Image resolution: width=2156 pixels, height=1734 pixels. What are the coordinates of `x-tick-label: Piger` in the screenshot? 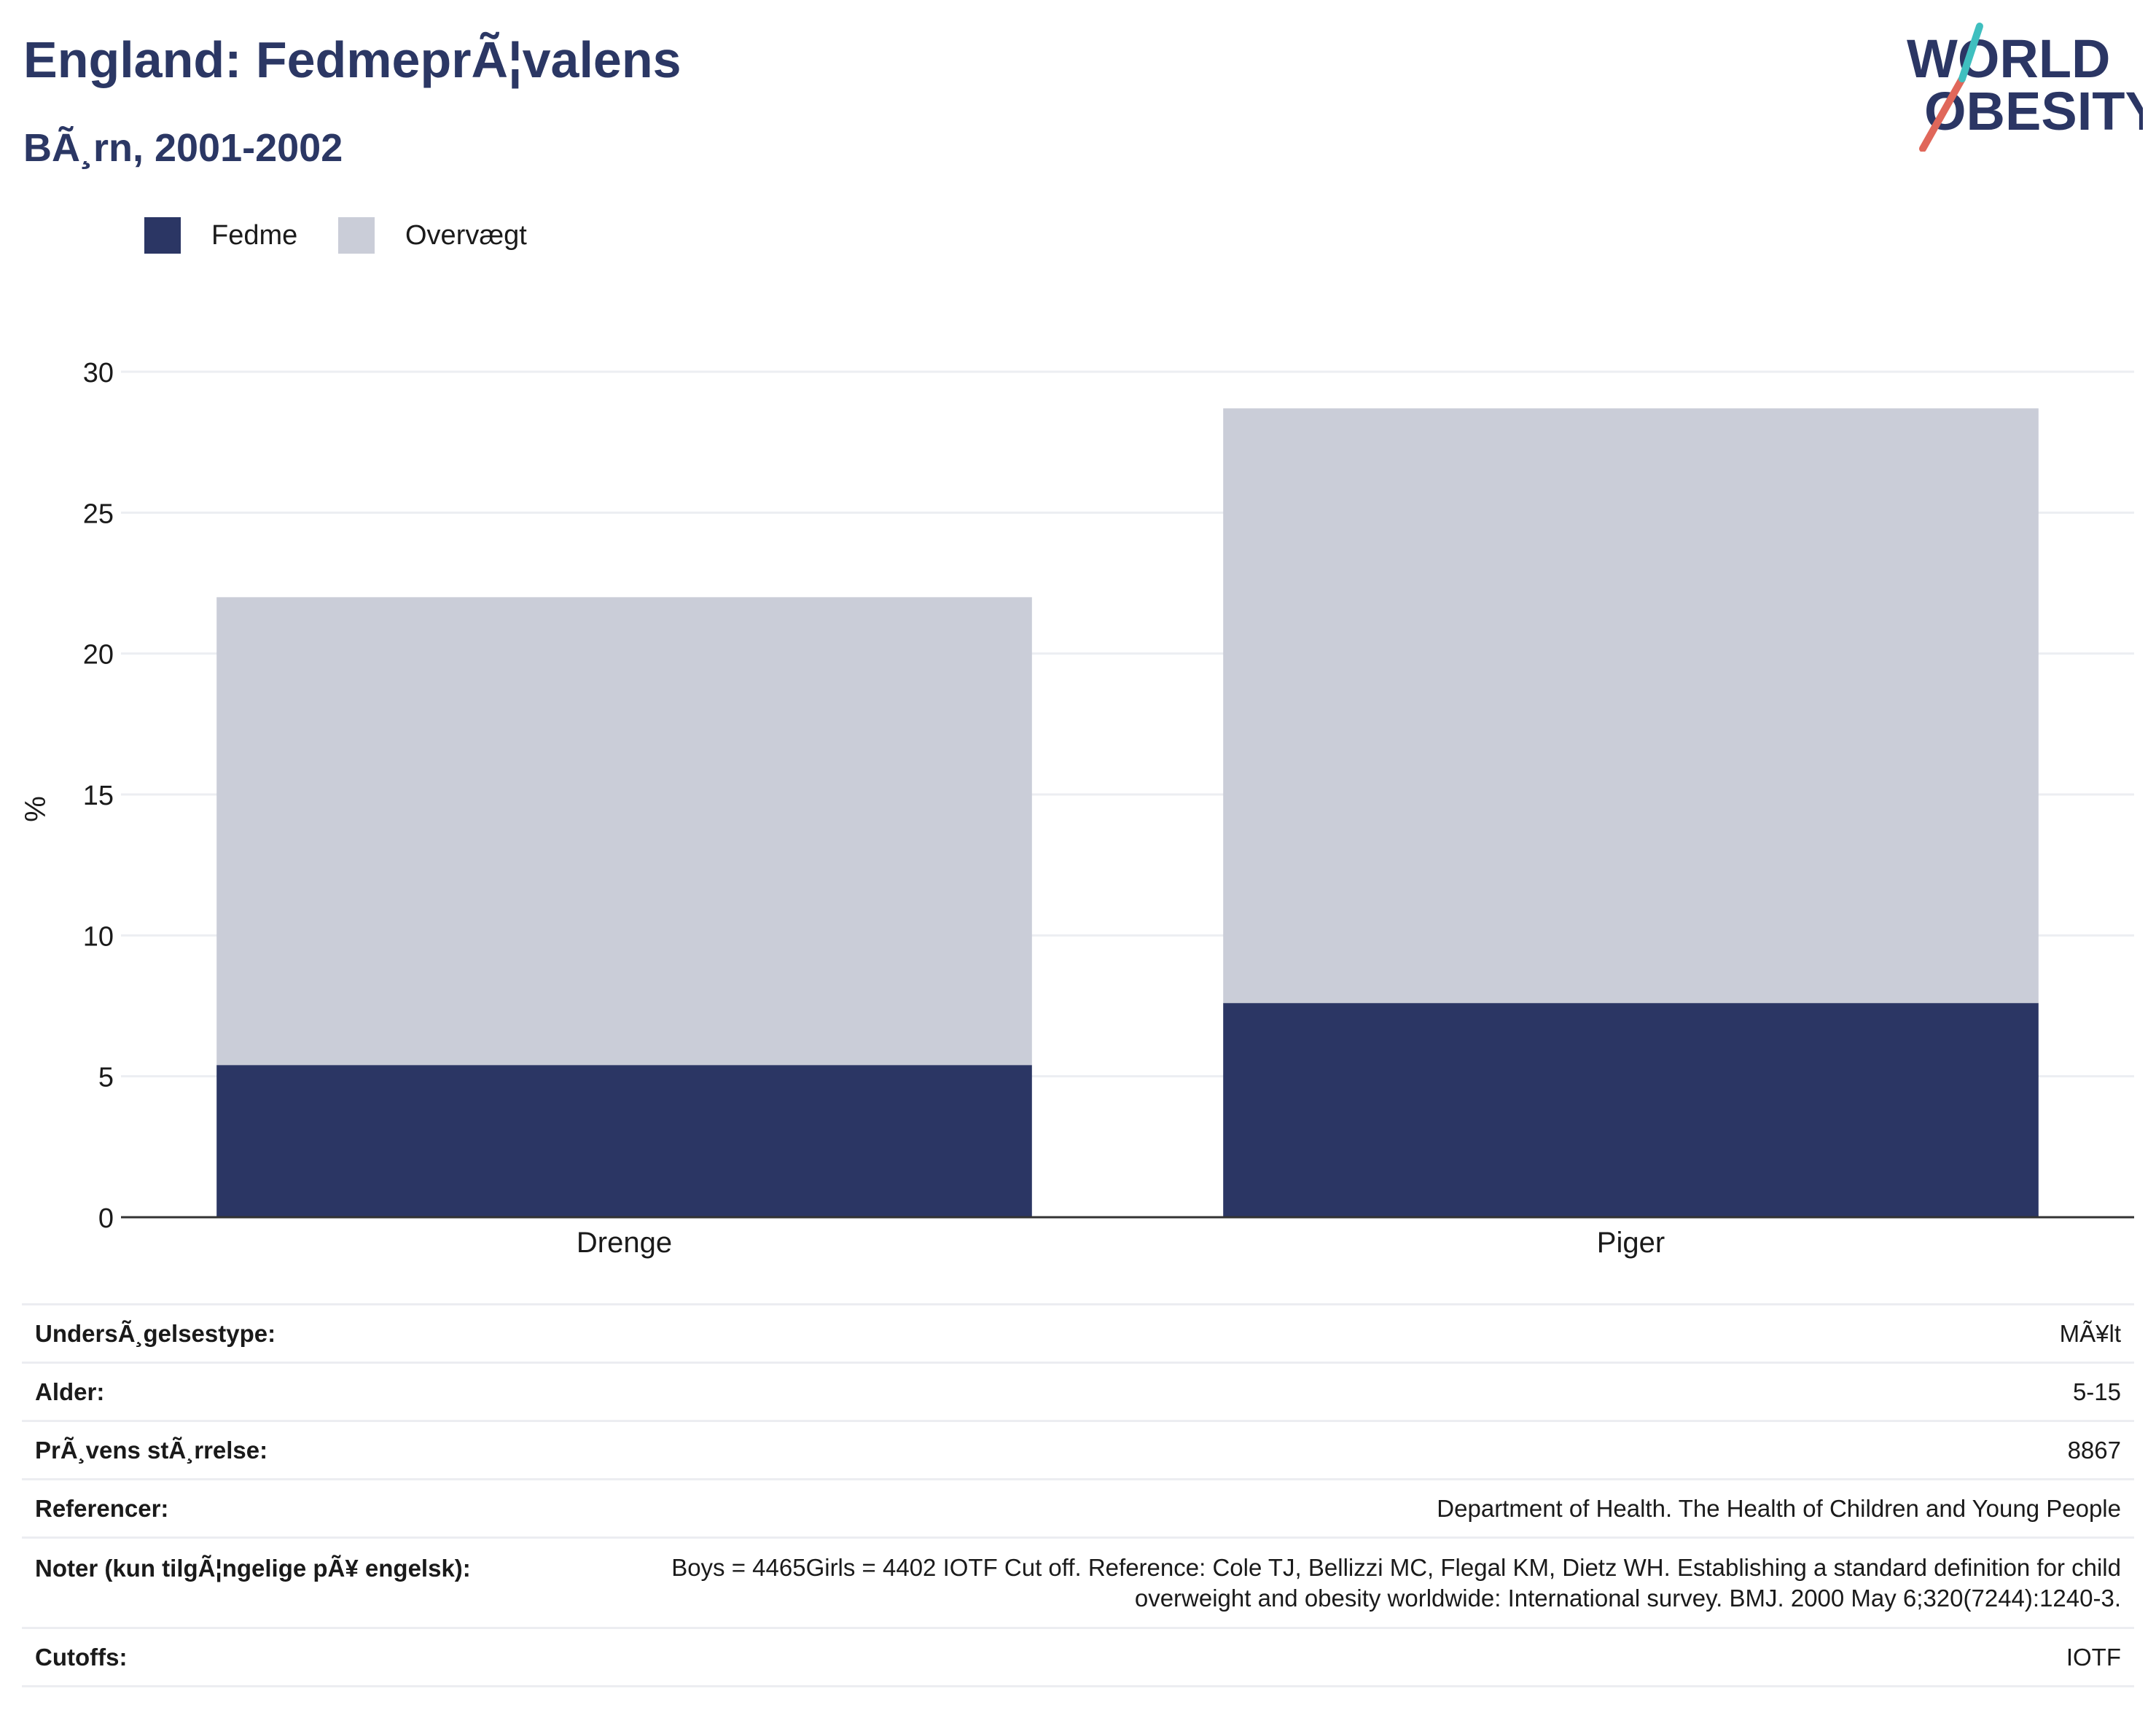 It's located at (1631, 1243).